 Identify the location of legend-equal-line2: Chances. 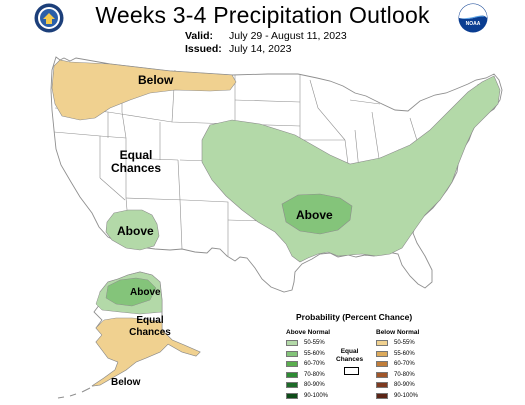
(350, 359).